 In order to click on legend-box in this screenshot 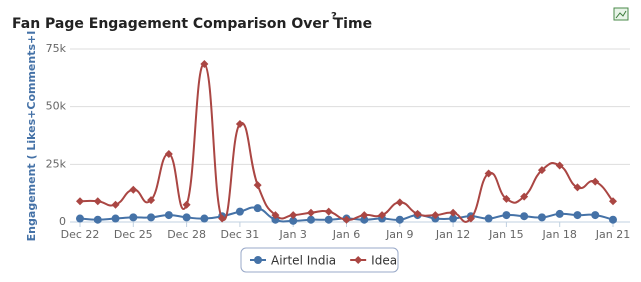, I will do `click(319, 260)`.